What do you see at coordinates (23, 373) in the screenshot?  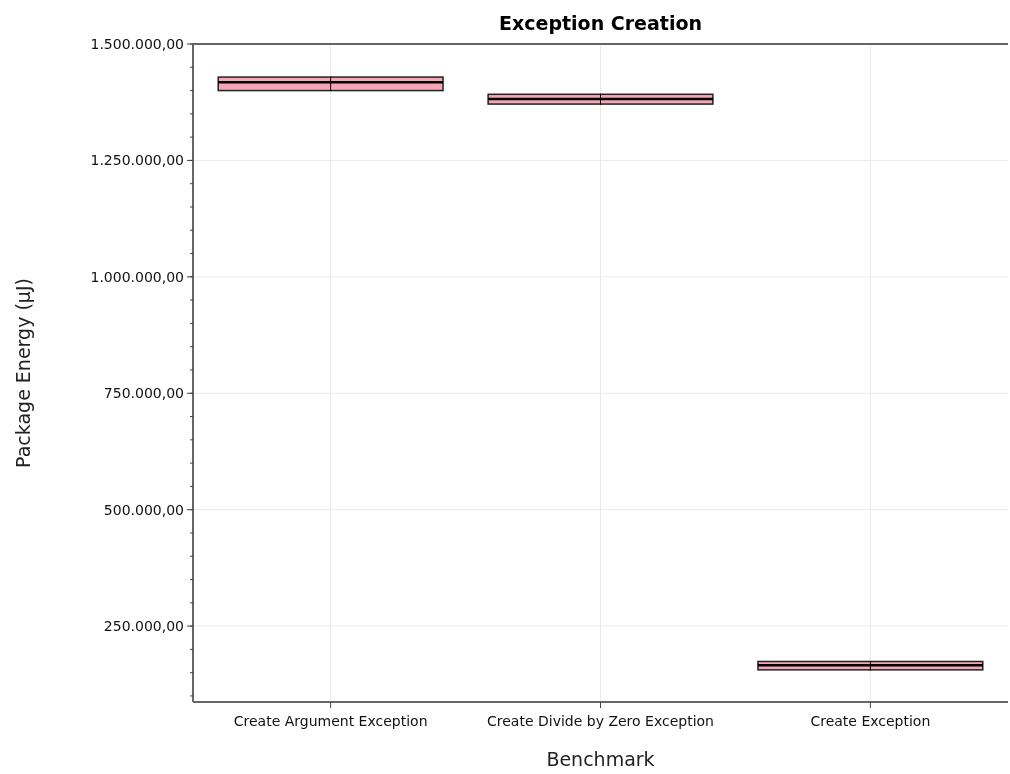 I see `y-axis-title: Package Energy (µJ)` at bounding box center [23, 373].